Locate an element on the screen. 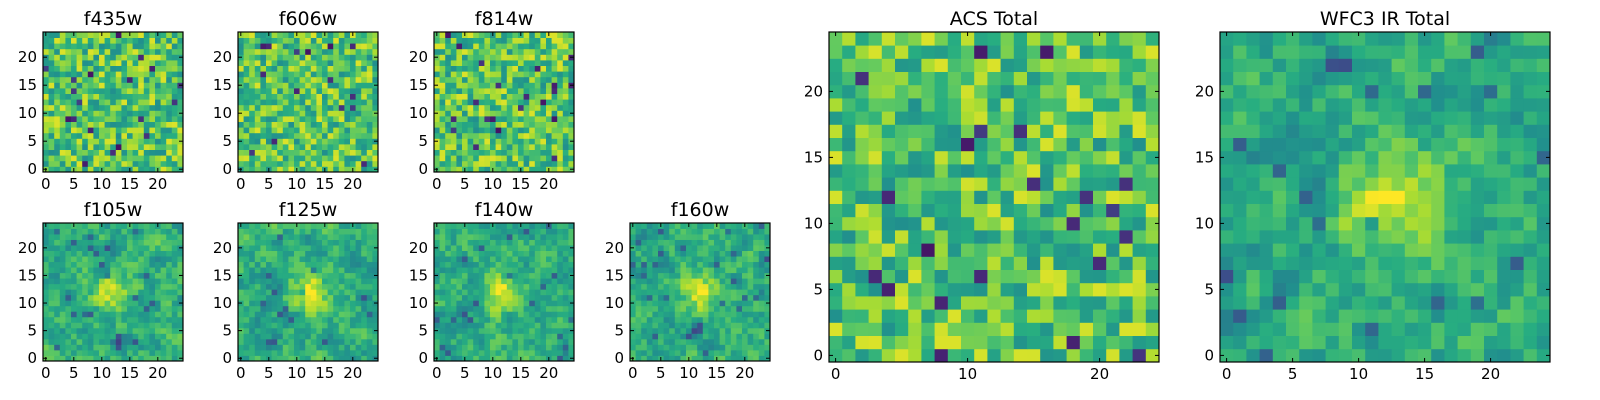 This screenshot has width=1600, height=400. x-tick-label: 15 is located at coordinates (129, 184).